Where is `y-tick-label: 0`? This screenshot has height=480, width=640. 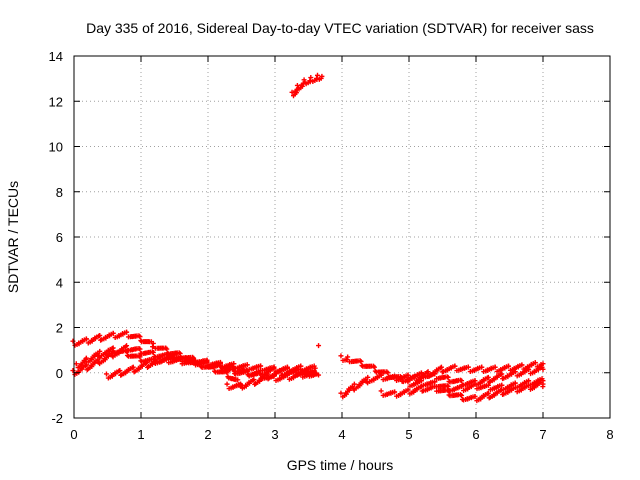 y-tick-label: 0 is located at coordinates (59, 373).